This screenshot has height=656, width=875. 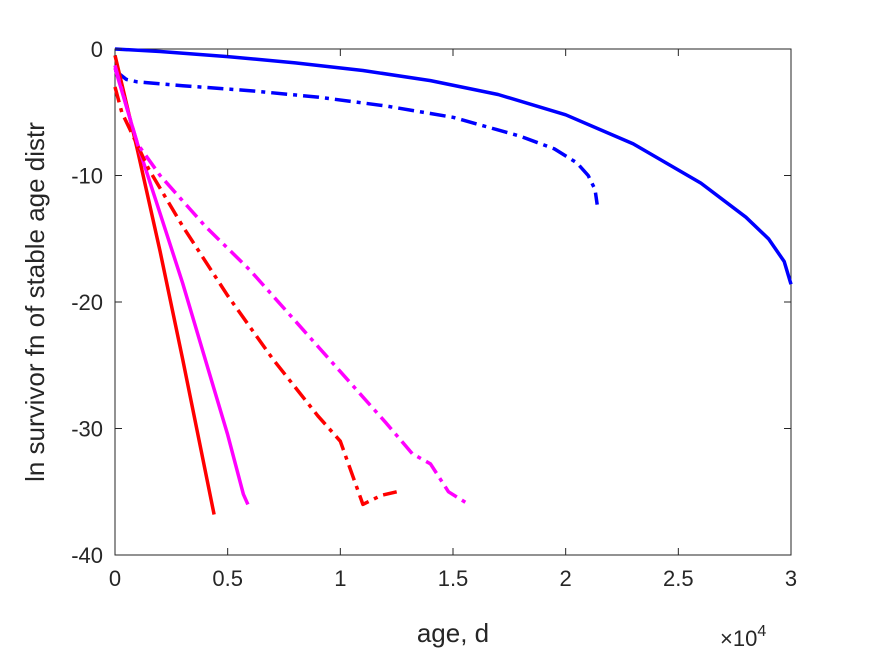 What do you see at coordinates (453, 633) in the screenshot?
I see `x-axis-label: age, d` at bounding box center [453, 633].